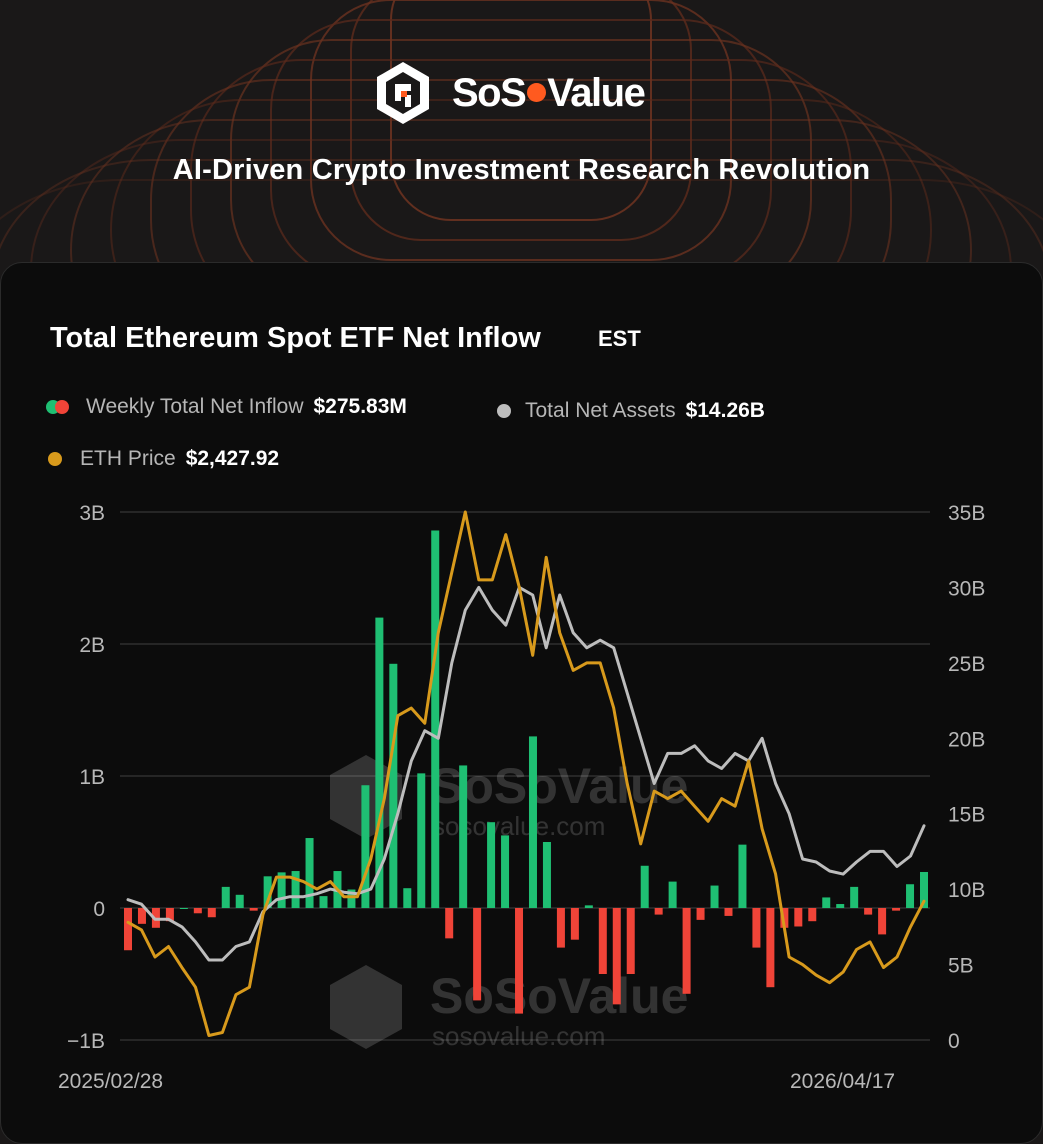 The image size is (1043, 1144). I want to click on assets-dot-icon, so click(504, 411).